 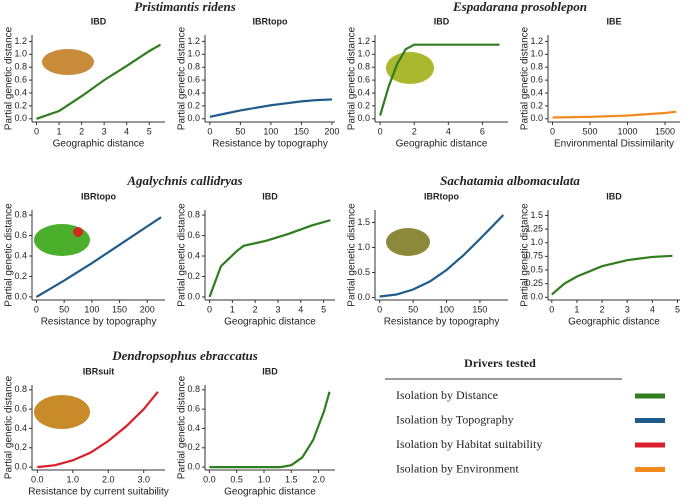 I want to click on x-axis-label: Environmental Dissimilarity, so click(x=614, y=144).